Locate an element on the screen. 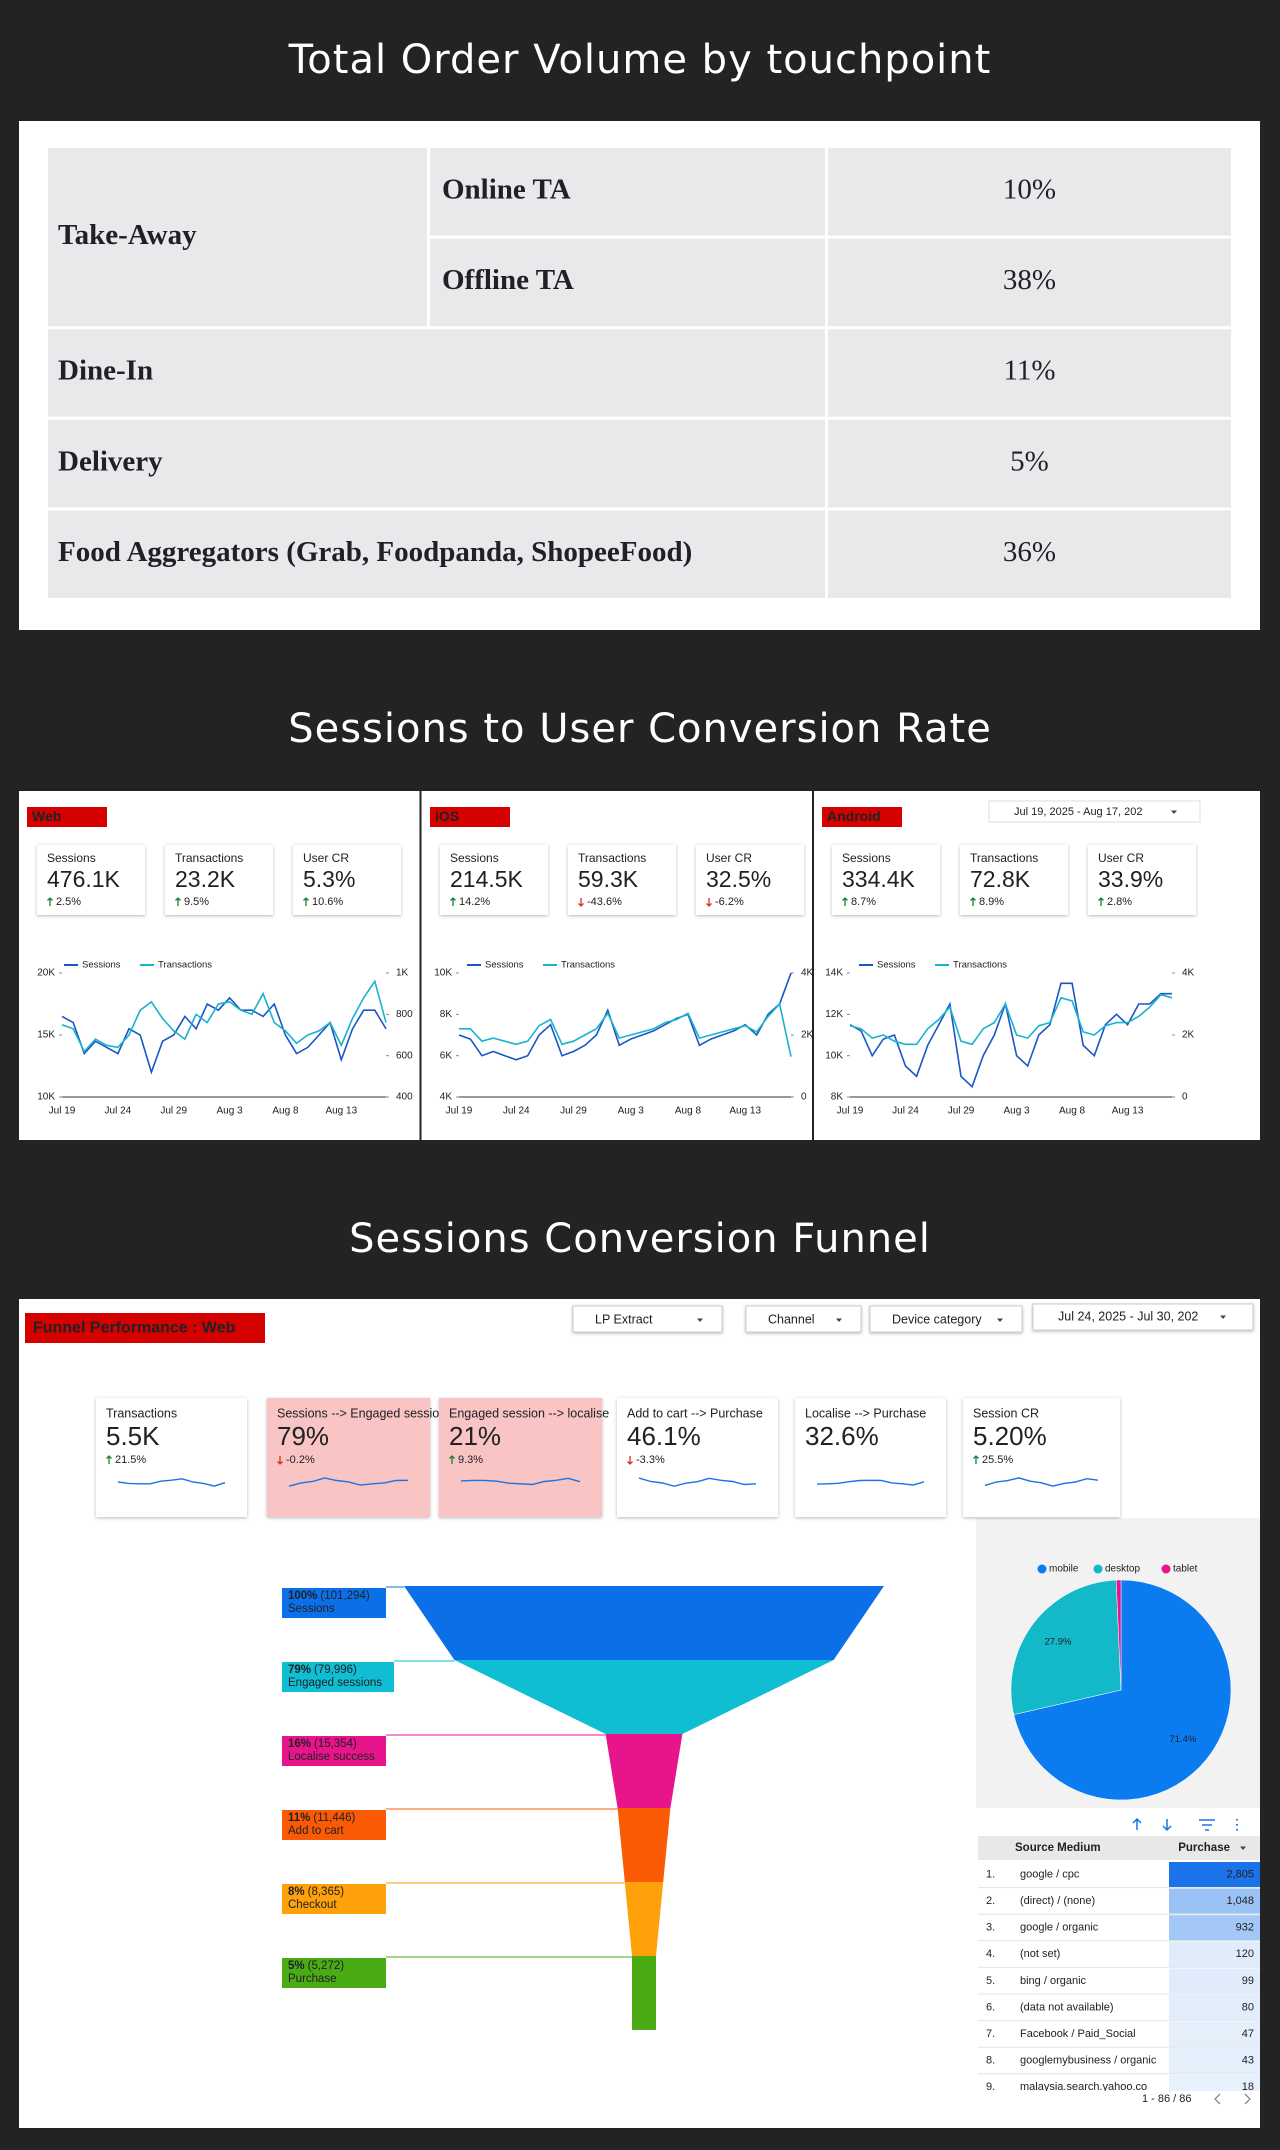  row-label: Delivery is located at coordinates (110, 461).